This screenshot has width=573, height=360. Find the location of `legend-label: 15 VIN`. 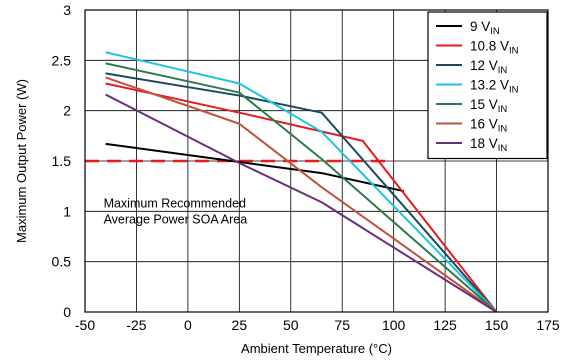

legend-label: 15 VIN is located at coordinates (488, 106).